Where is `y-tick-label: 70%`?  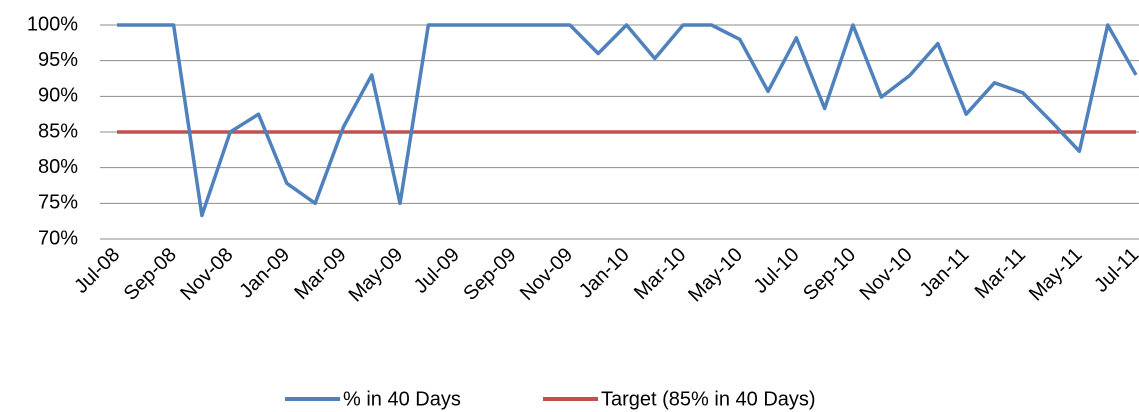 y-tick-label: 70% is located at coordinates (58, 238).